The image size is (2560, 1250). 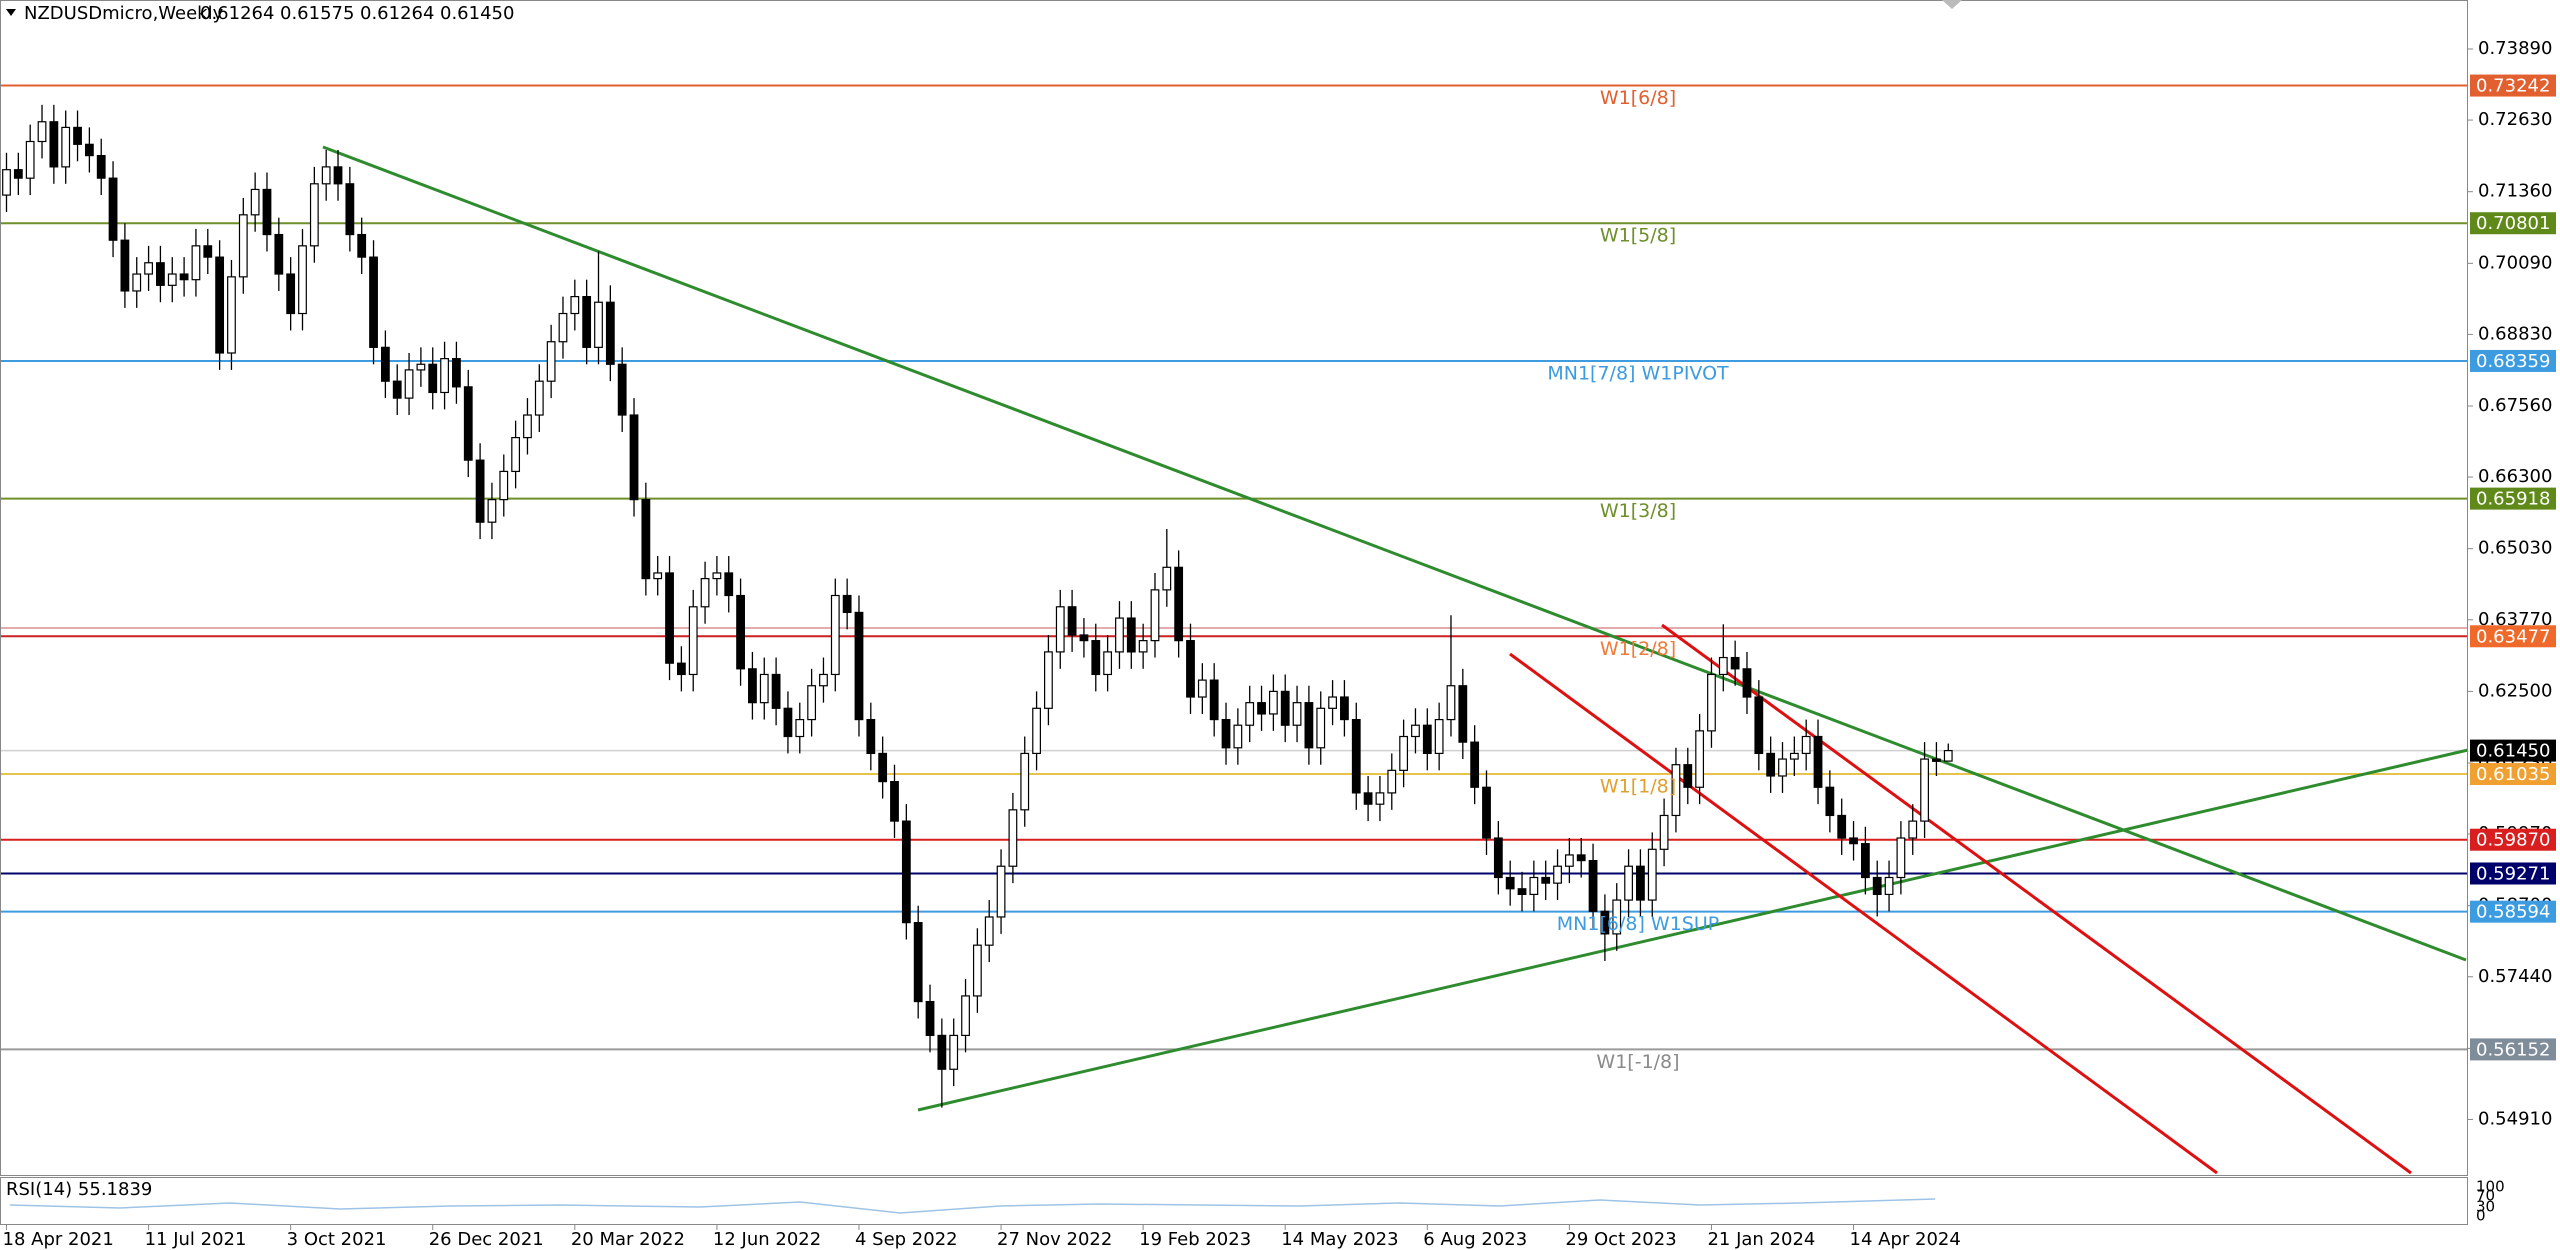 What do you see at coordinates (397, 13) in the screenshot?
I see `ohlc: 0.61264` at bounding box center [397, 13].